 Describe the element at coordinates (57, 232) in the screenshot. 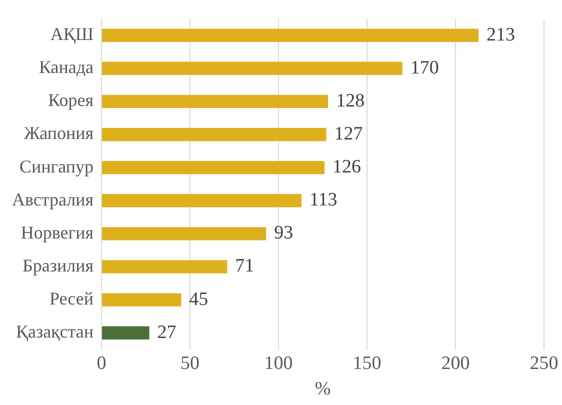

I see `y-tick-label: Норвегия` at that location.